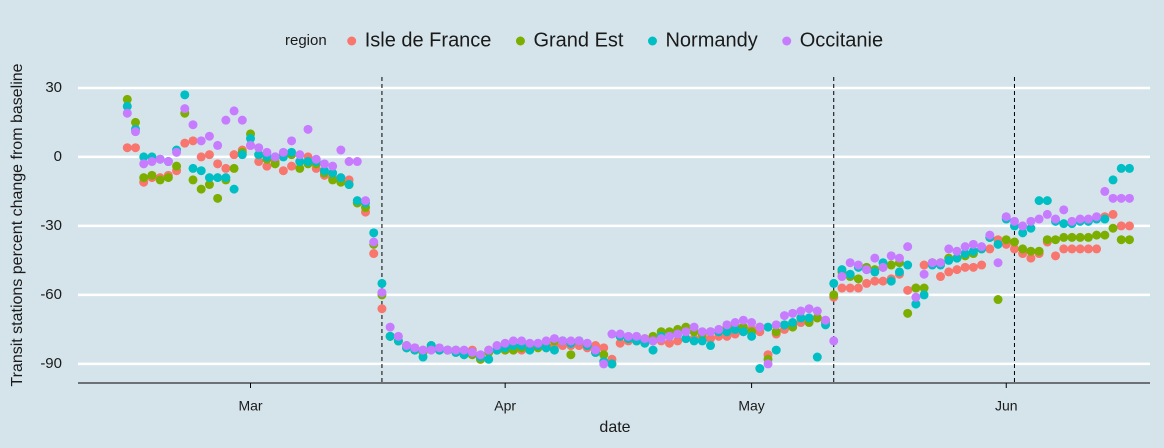 The image size is (1164, 448). Describe the element at coordinates (53, 87) in the screenshot. I see `y-tick-label: 30` at that location.